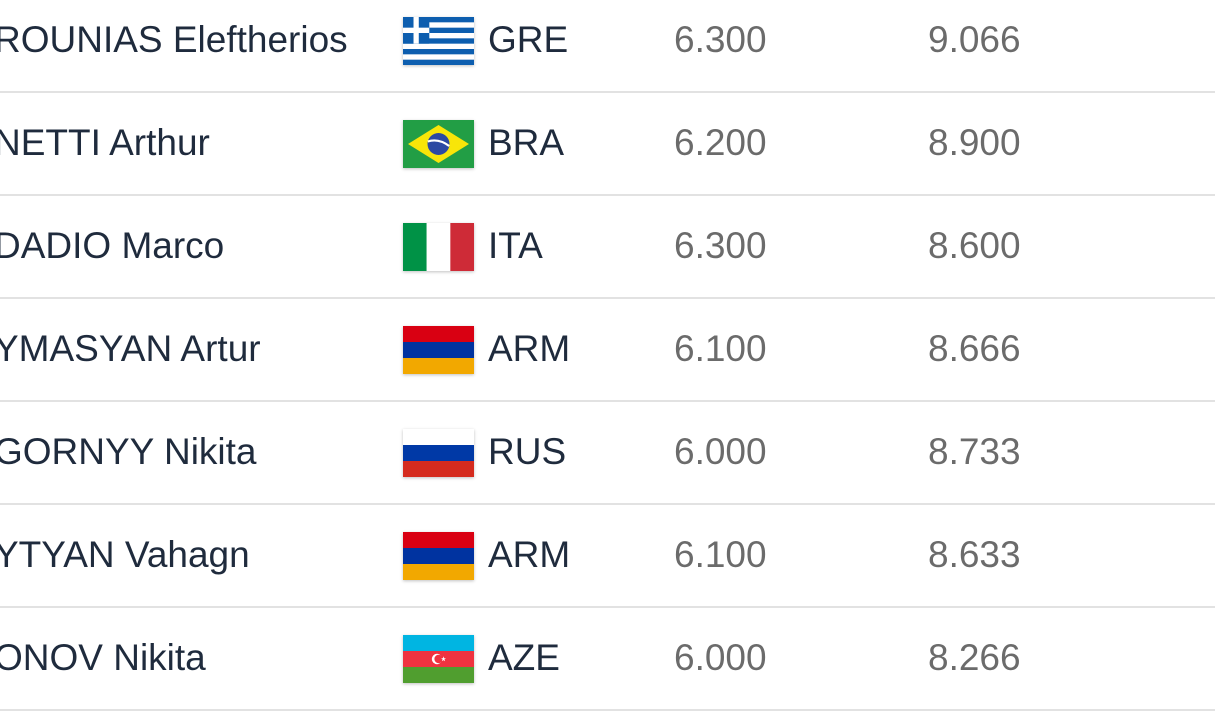  I want to click on d-score: 6.200, so click(720, 142).